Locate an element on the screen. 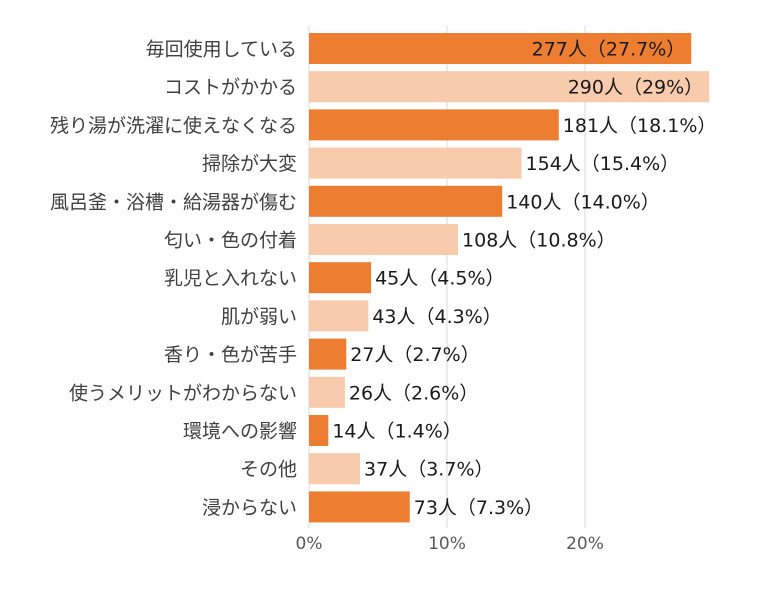 The width and height of the screenshot is (760, 600). x-tick-label: 10% is located at coordinates (447, 544).